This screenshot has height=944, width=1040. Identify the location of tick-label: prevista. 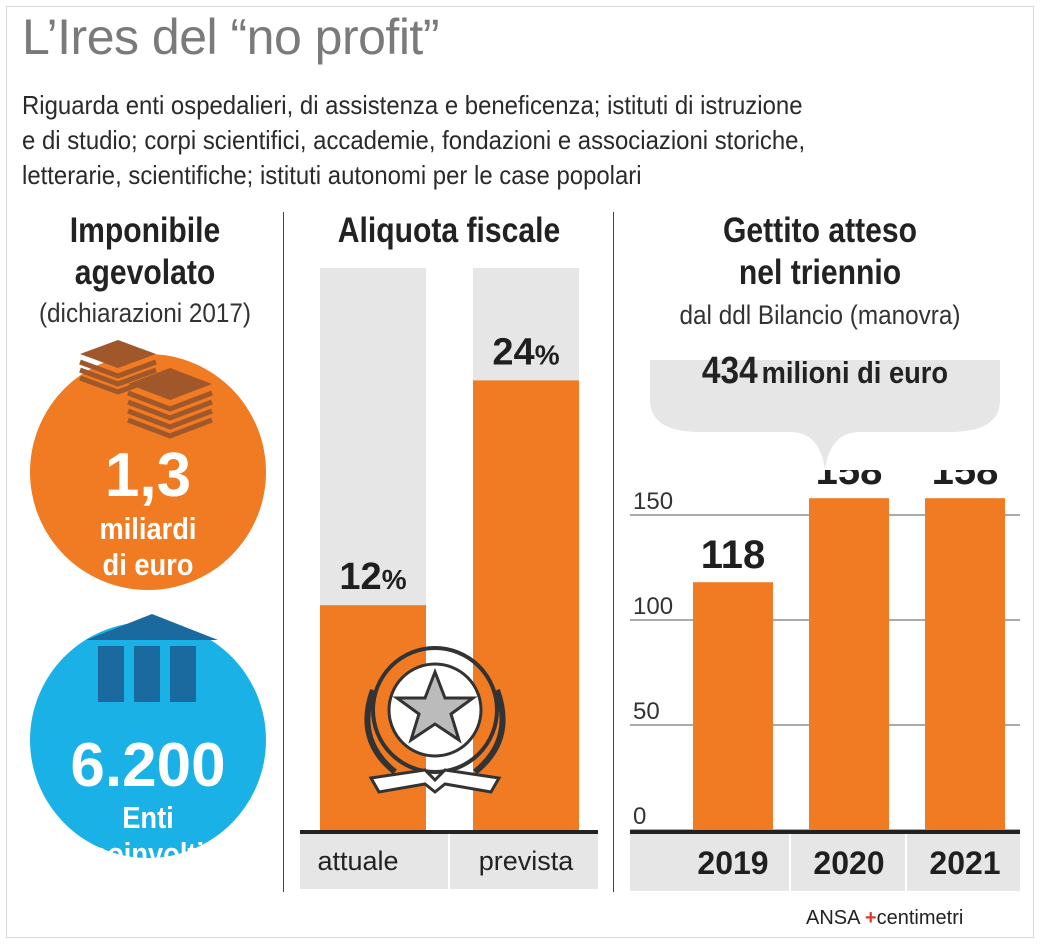
(527, 861).